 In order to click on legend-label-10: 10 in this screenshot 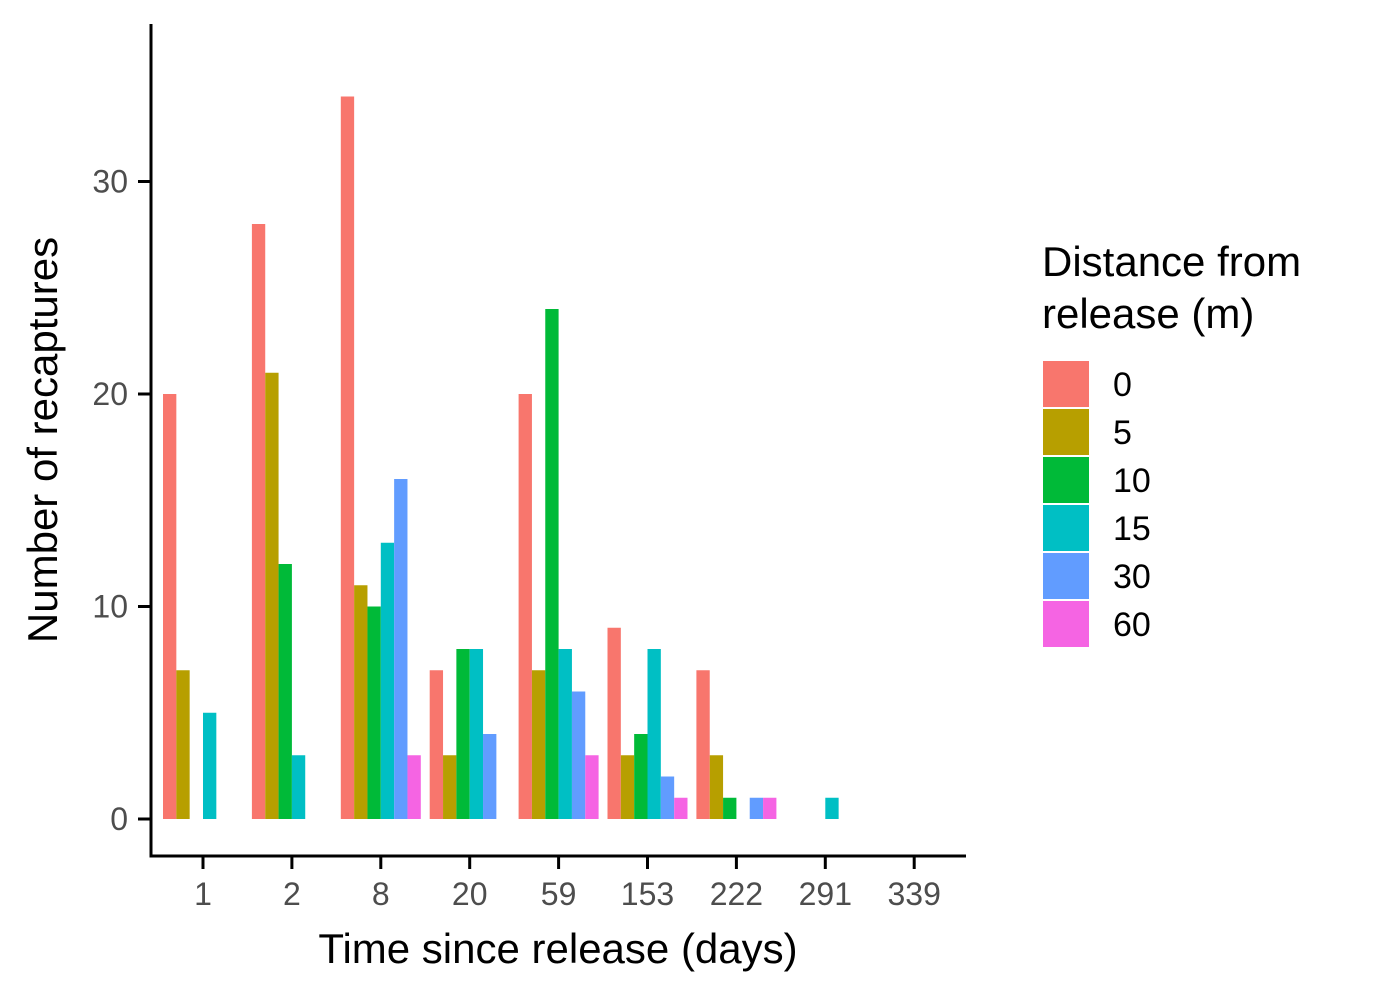, I will do `click(1132, 481)`.